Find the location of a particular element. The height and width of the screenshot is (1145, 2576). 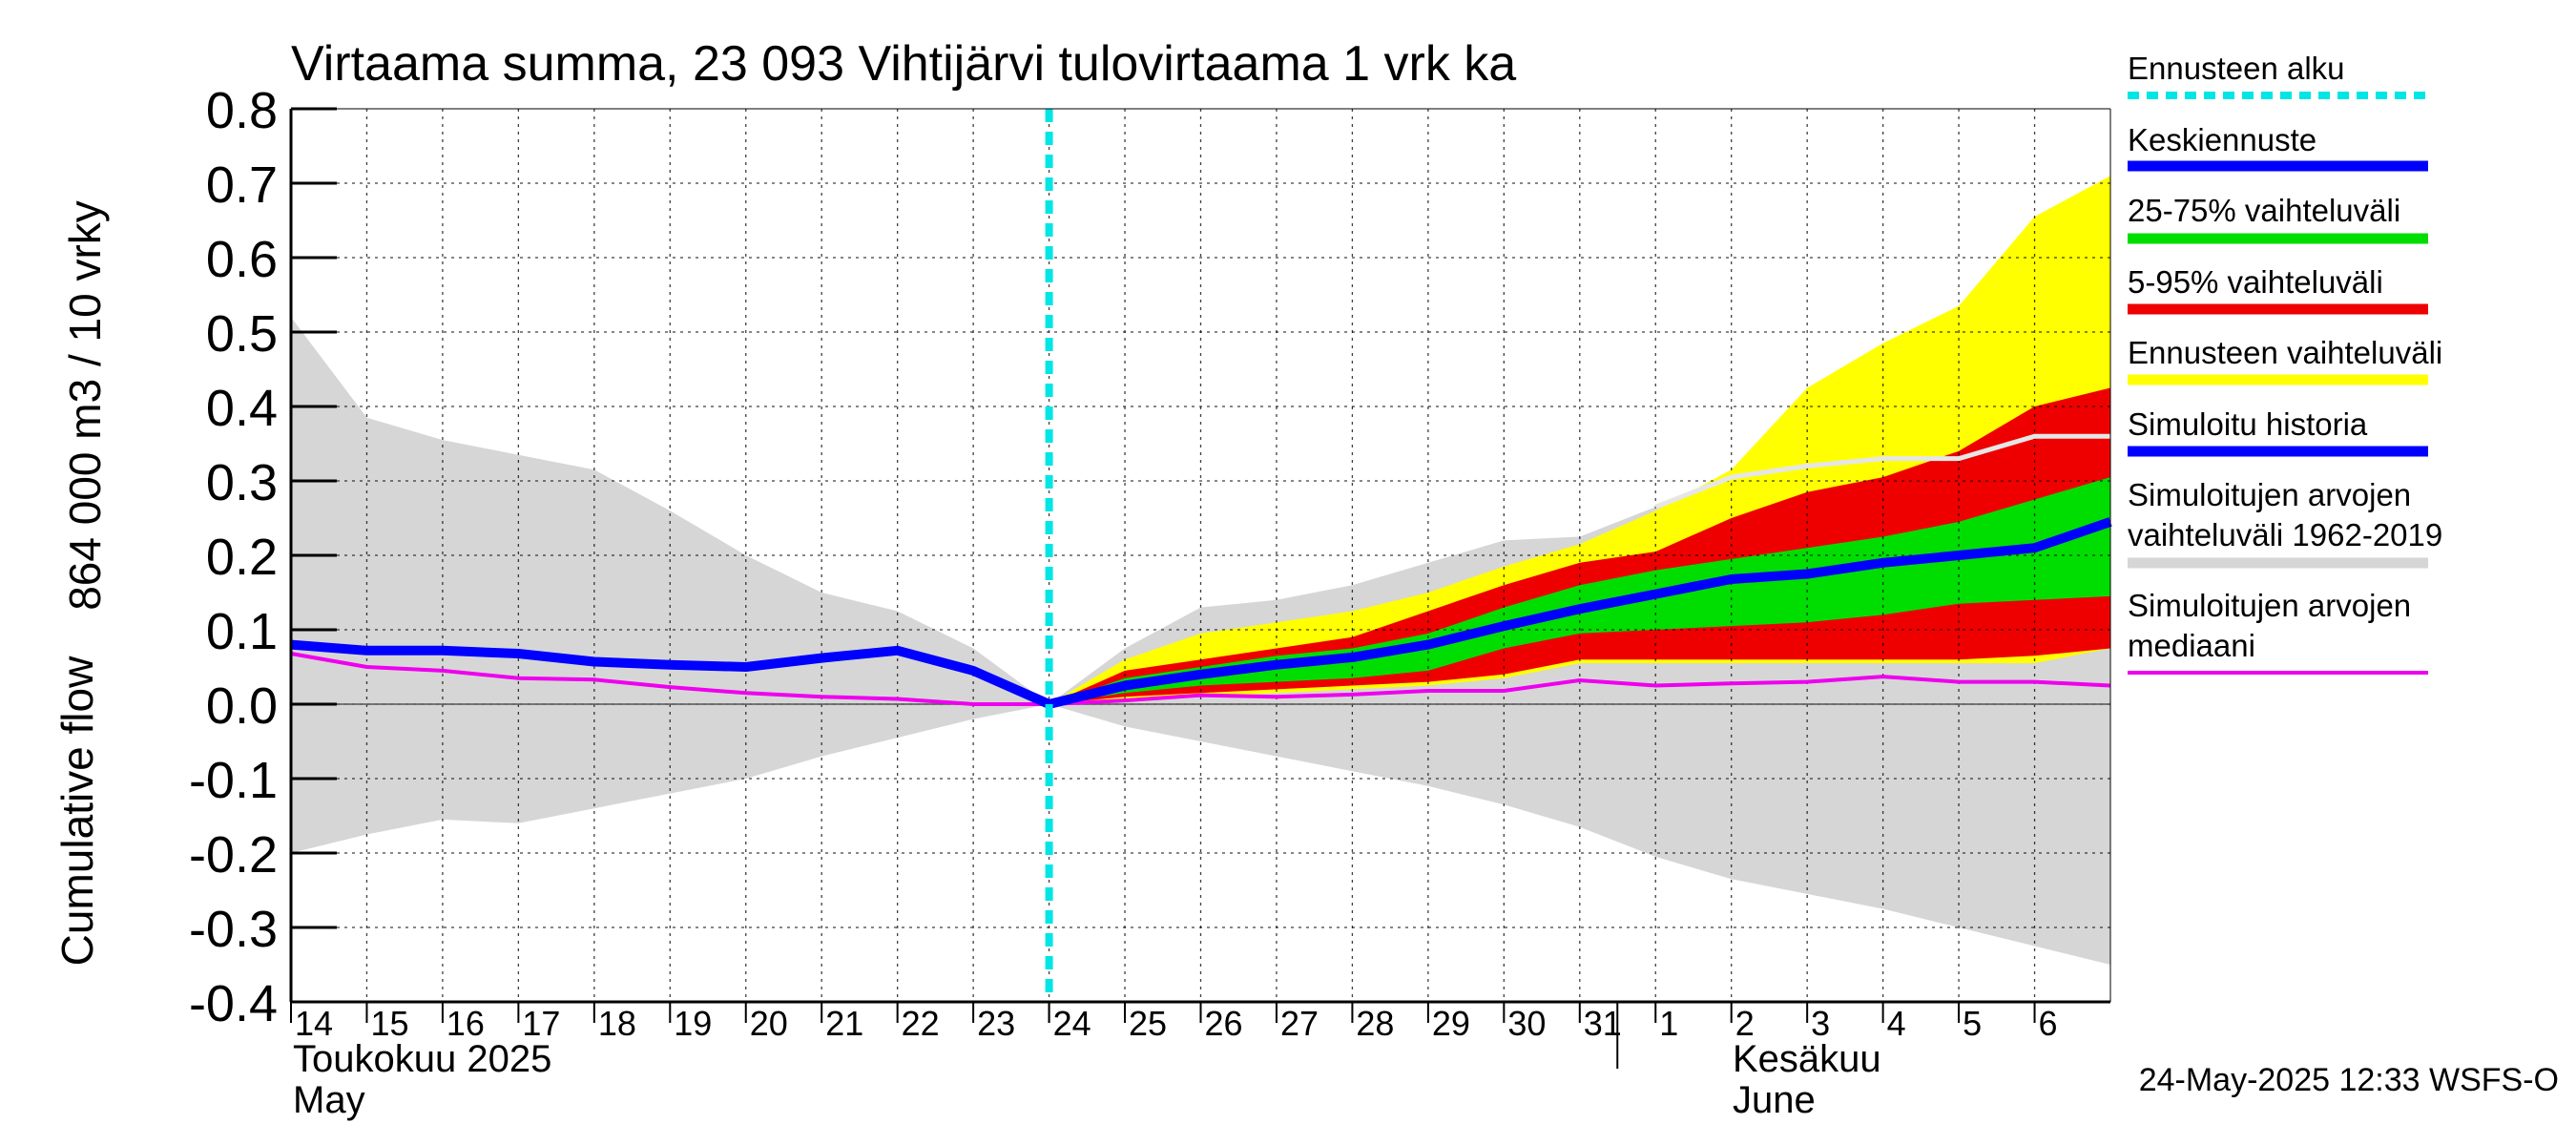

x-tick-label: 2 is located at coordinates (1745, 1023).